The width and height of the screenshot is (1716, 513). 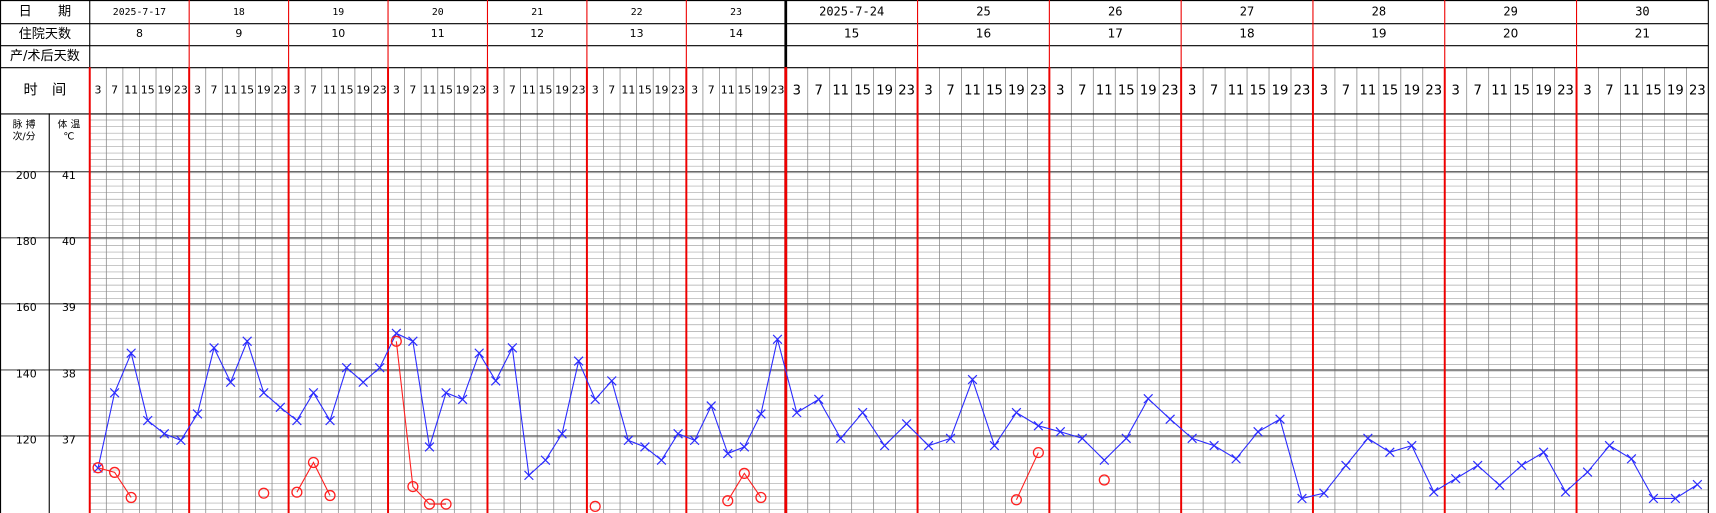 I want to click on row-label: 时 间, so click(x=45, y=89).